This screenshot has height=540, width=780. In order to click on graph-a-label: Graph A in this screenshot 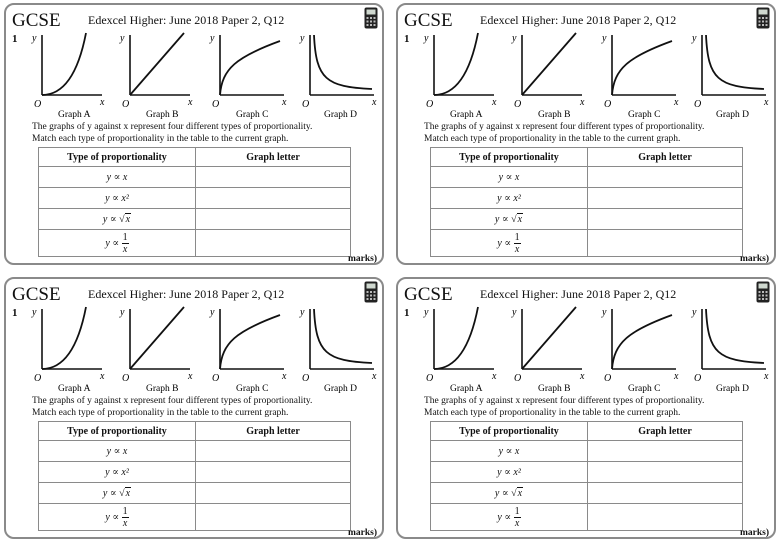, I will do `click(466, 115)`.